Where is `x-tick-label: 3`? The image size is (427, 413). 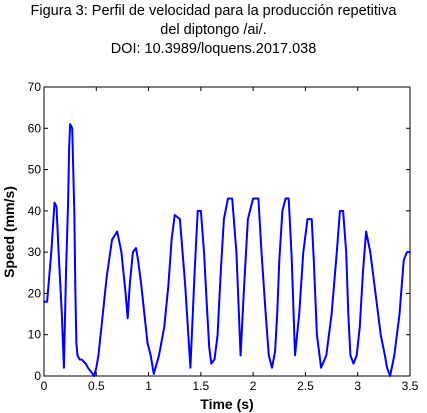 x-tick-label: 3 is located at coordinates (357, 386).